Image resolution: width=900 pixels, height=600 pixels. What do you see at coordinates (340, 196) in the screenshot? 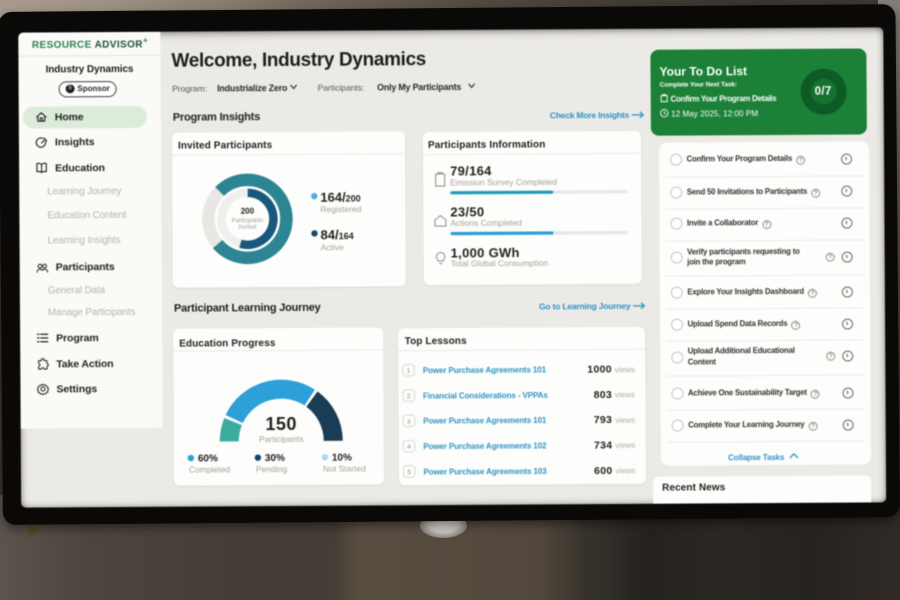
I see `svg-text: 164/200` at bounding box center [340, 196].